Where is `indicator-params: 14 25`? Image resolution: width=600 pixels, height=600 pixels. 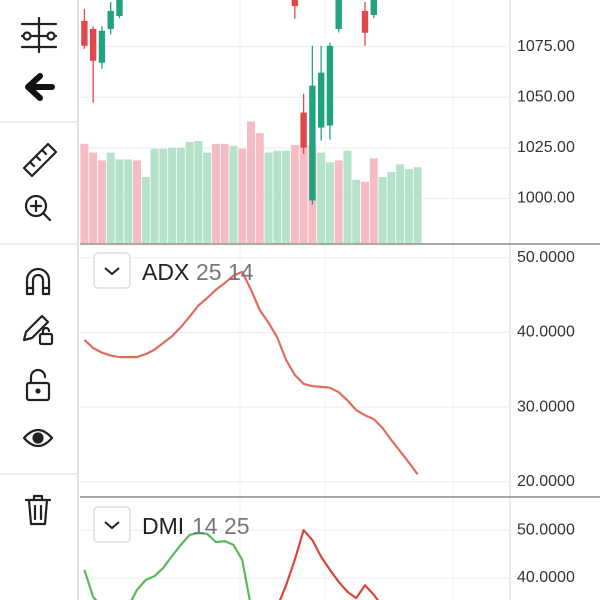 indicator-params: 14 25 is located at coordinates (221, 526).